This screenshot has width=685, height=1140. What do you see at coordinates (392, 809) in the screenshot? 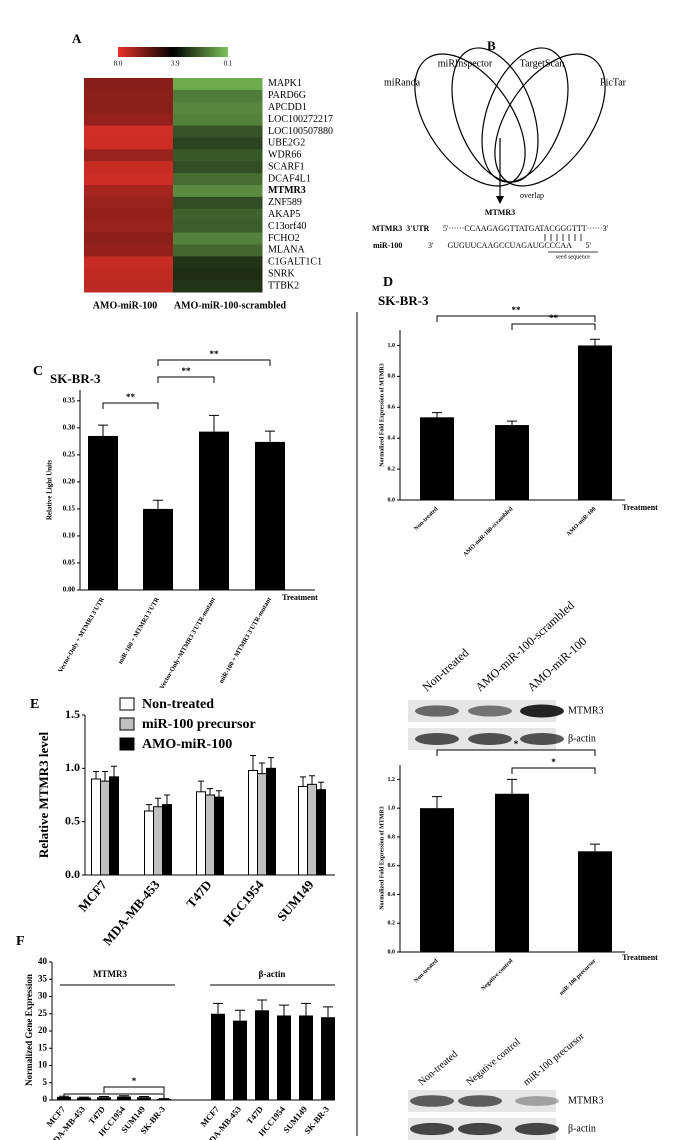
I see `y-tick-label: 1.0` at bounding box center [392, 809].